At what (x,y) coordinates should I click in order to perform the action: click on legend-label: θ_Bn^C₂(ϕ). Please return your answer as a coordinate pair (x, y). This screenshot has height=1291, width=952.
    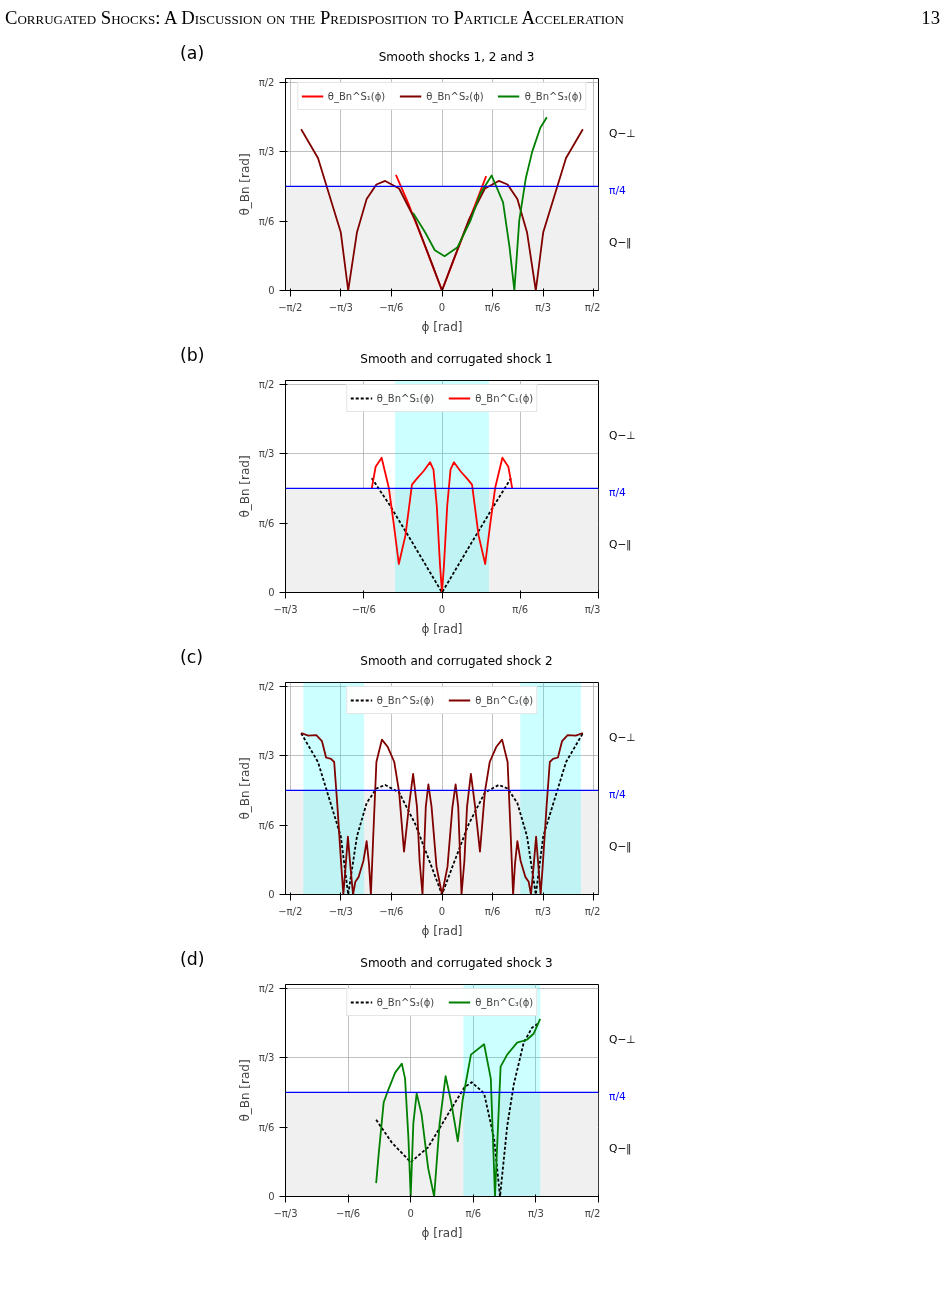
    Looking at the image, I should click on (504, 700).